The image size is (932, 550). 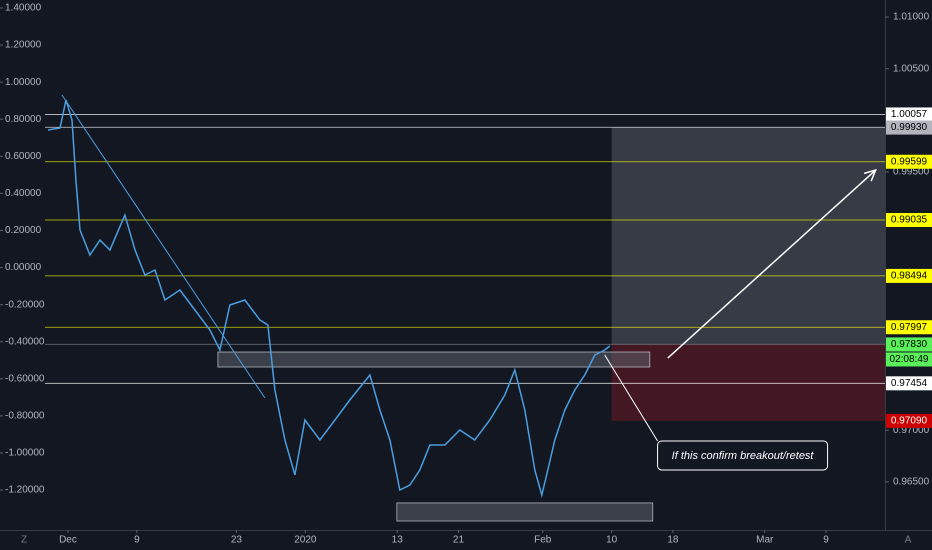 What do you see at coordinates (911, 172) in the screenshot?
I see `y-tick-label: 0.99500` at bounding box center [911, 172].